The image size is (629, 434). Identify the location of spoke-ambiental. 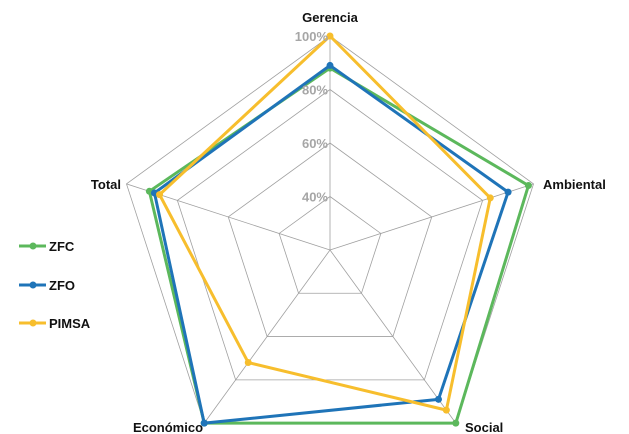
(431, 217).